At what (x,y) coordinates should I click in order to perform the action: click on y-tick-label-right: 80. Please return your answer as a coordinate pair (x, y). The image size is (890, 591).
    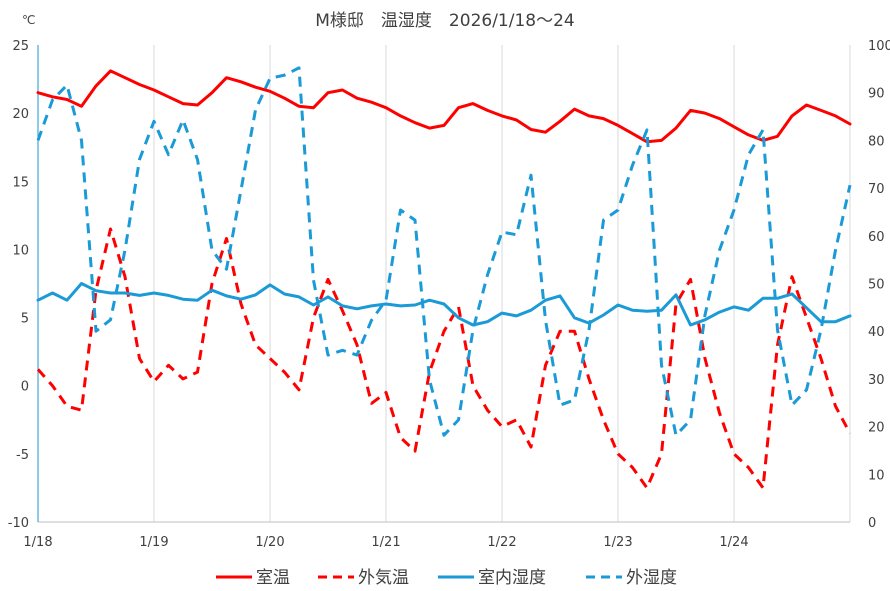
    Looking at the image, I should click on (876, 141).